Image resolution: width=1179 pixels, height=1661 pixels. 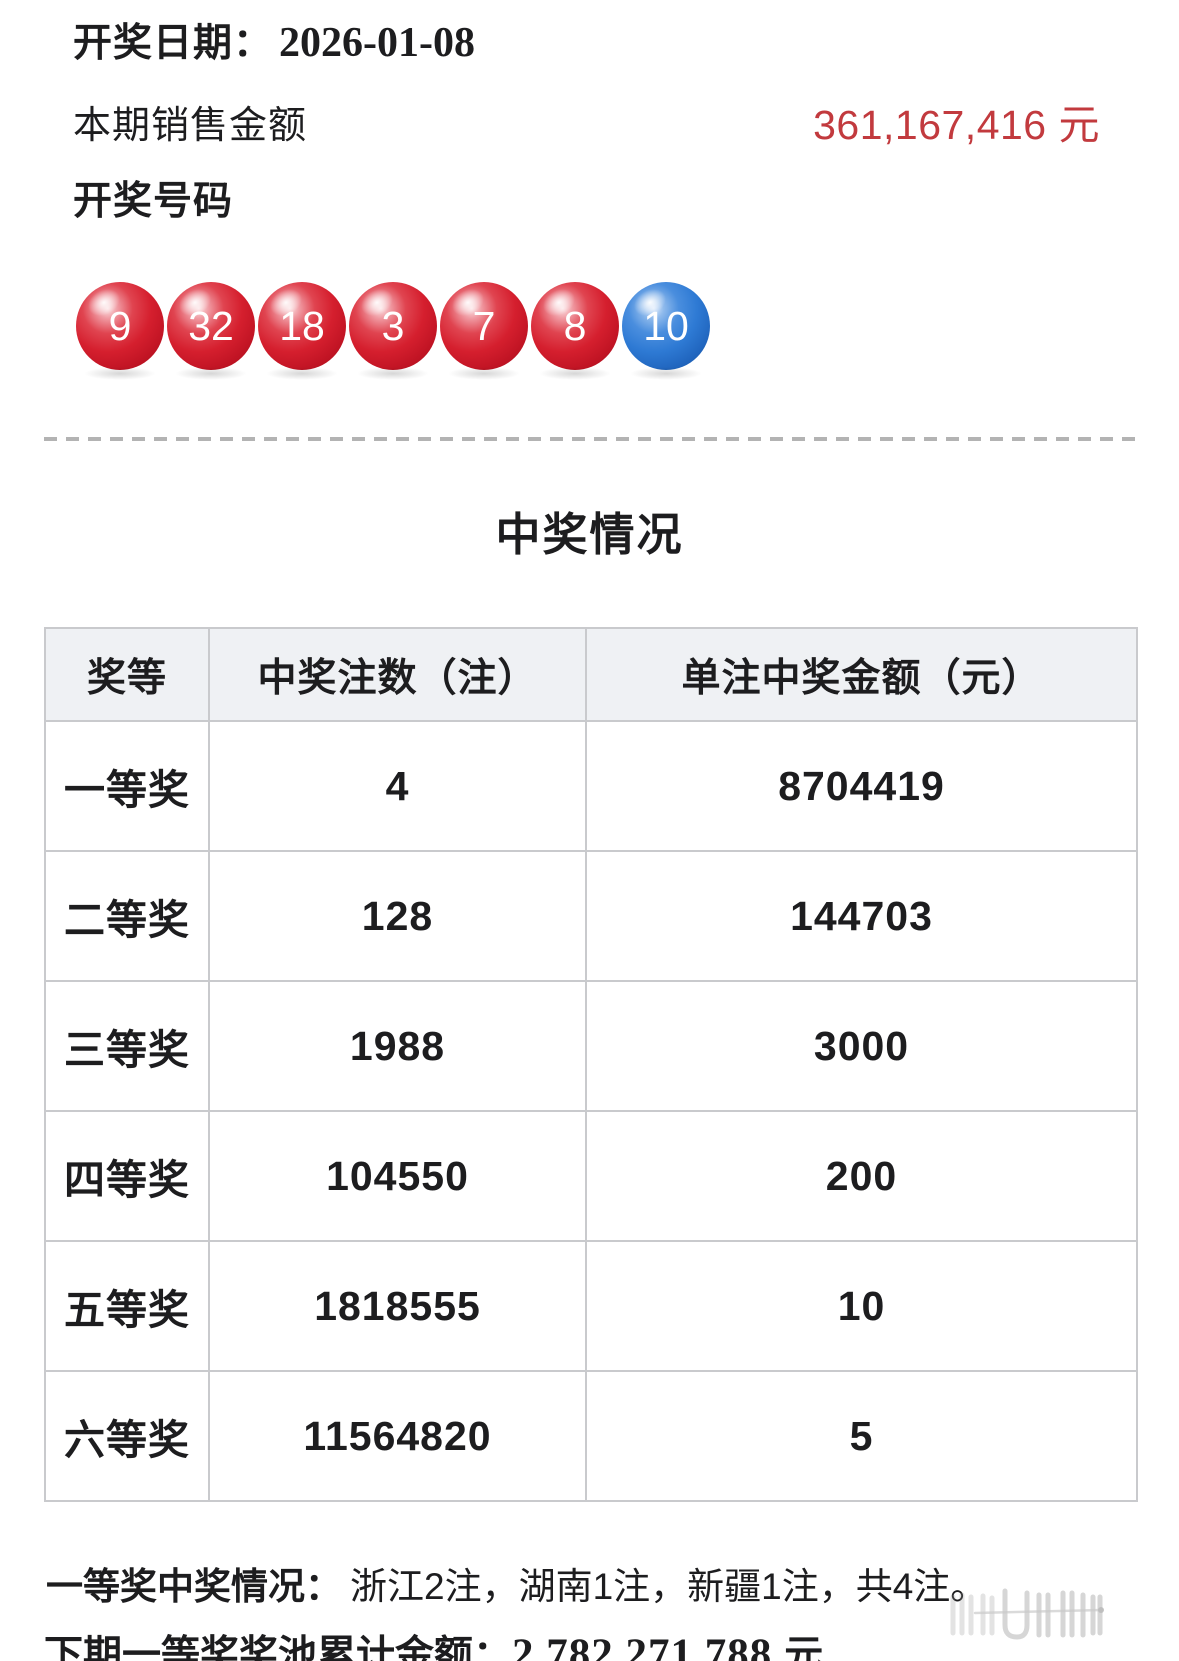 What do you see at coordinates (1027, 1614) in the screenshot?
I see `watermark-icon` at bounding box center [1027, 1614].